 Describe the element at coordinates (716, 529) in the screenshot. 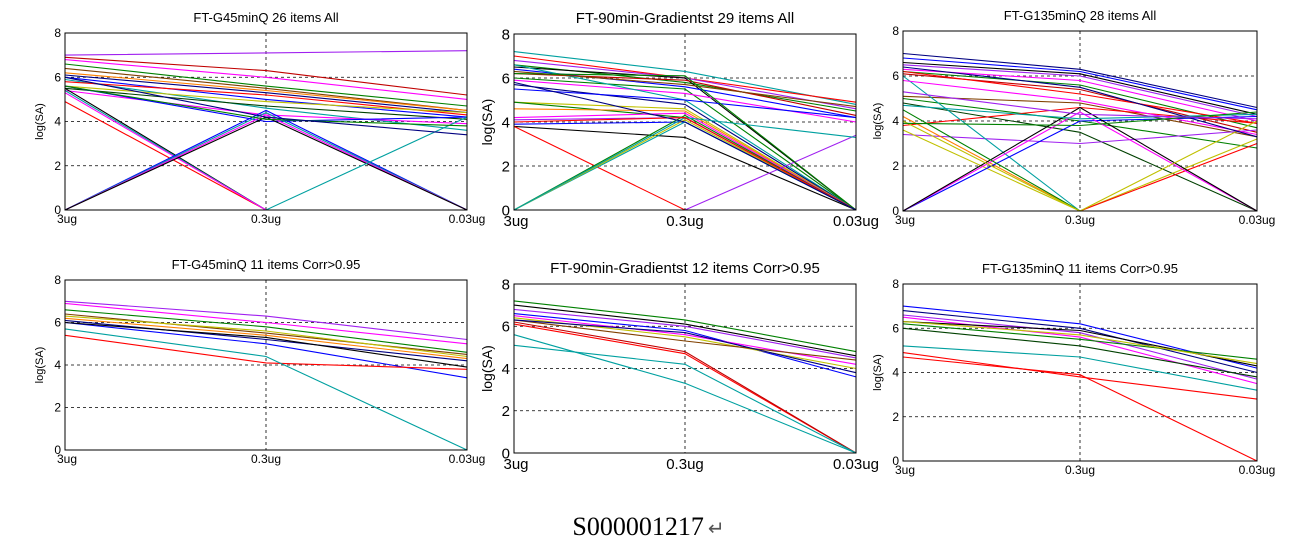

I see `return-mark: ↵` at that location.